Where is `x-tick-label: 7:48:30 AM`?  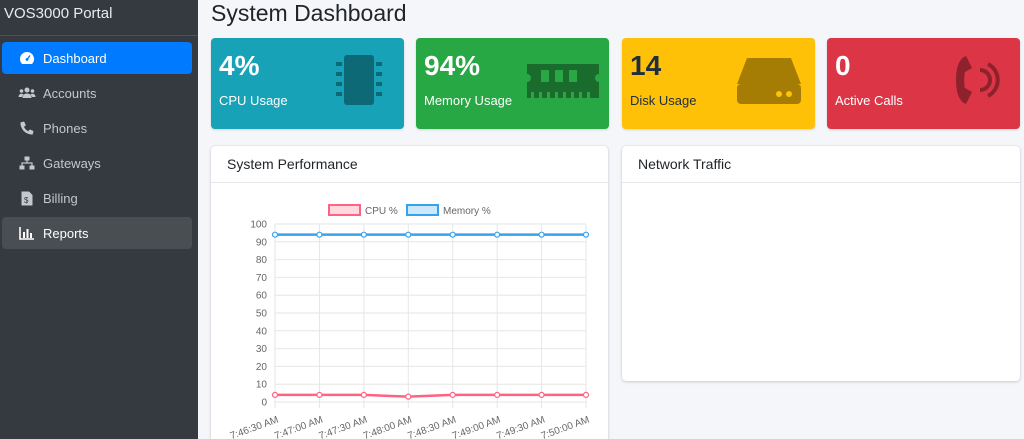
x-tick-label: 7:48:30 AM is located at coordinates (431, 426).